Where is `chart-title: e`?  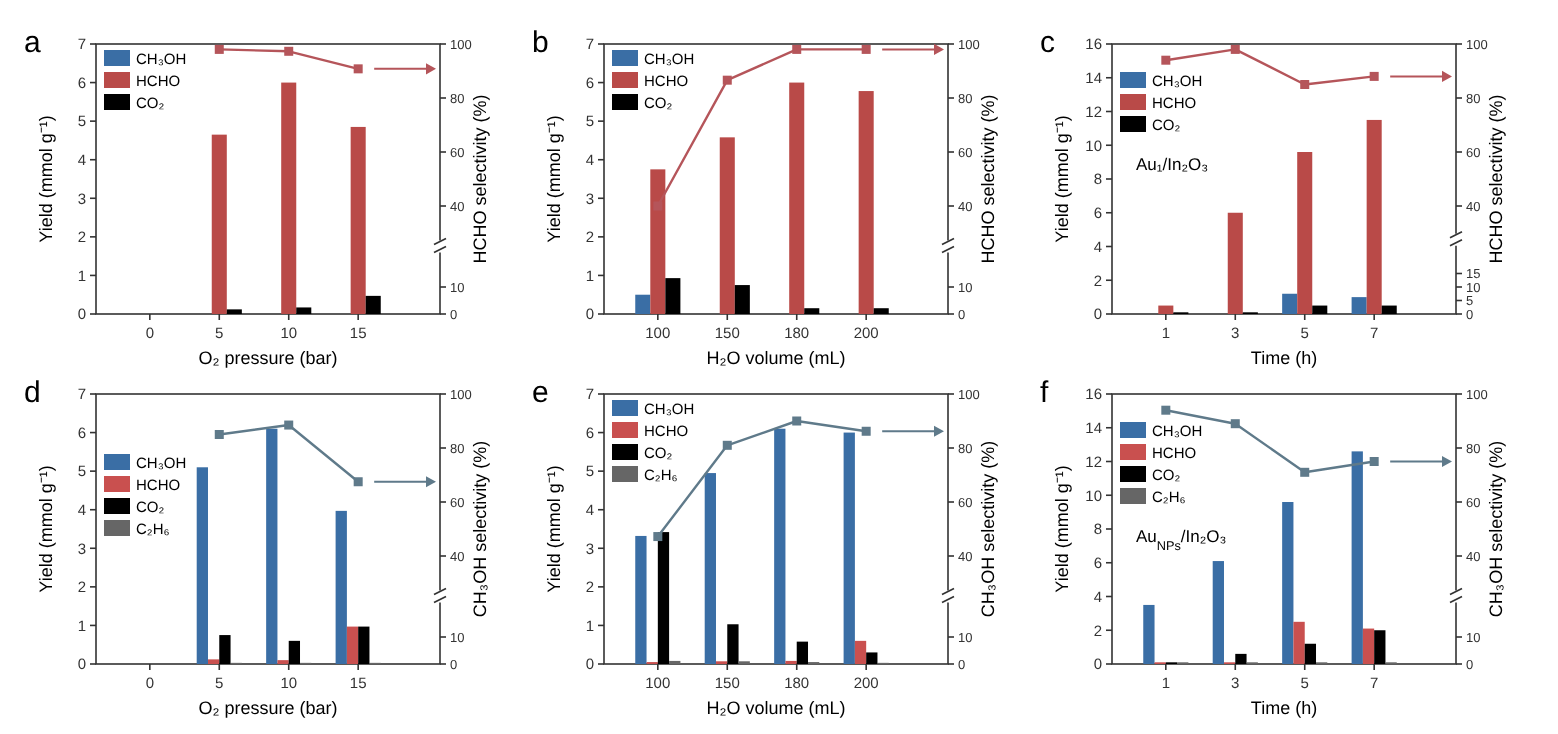
chart-title: e is located at coordinates (540, 393).